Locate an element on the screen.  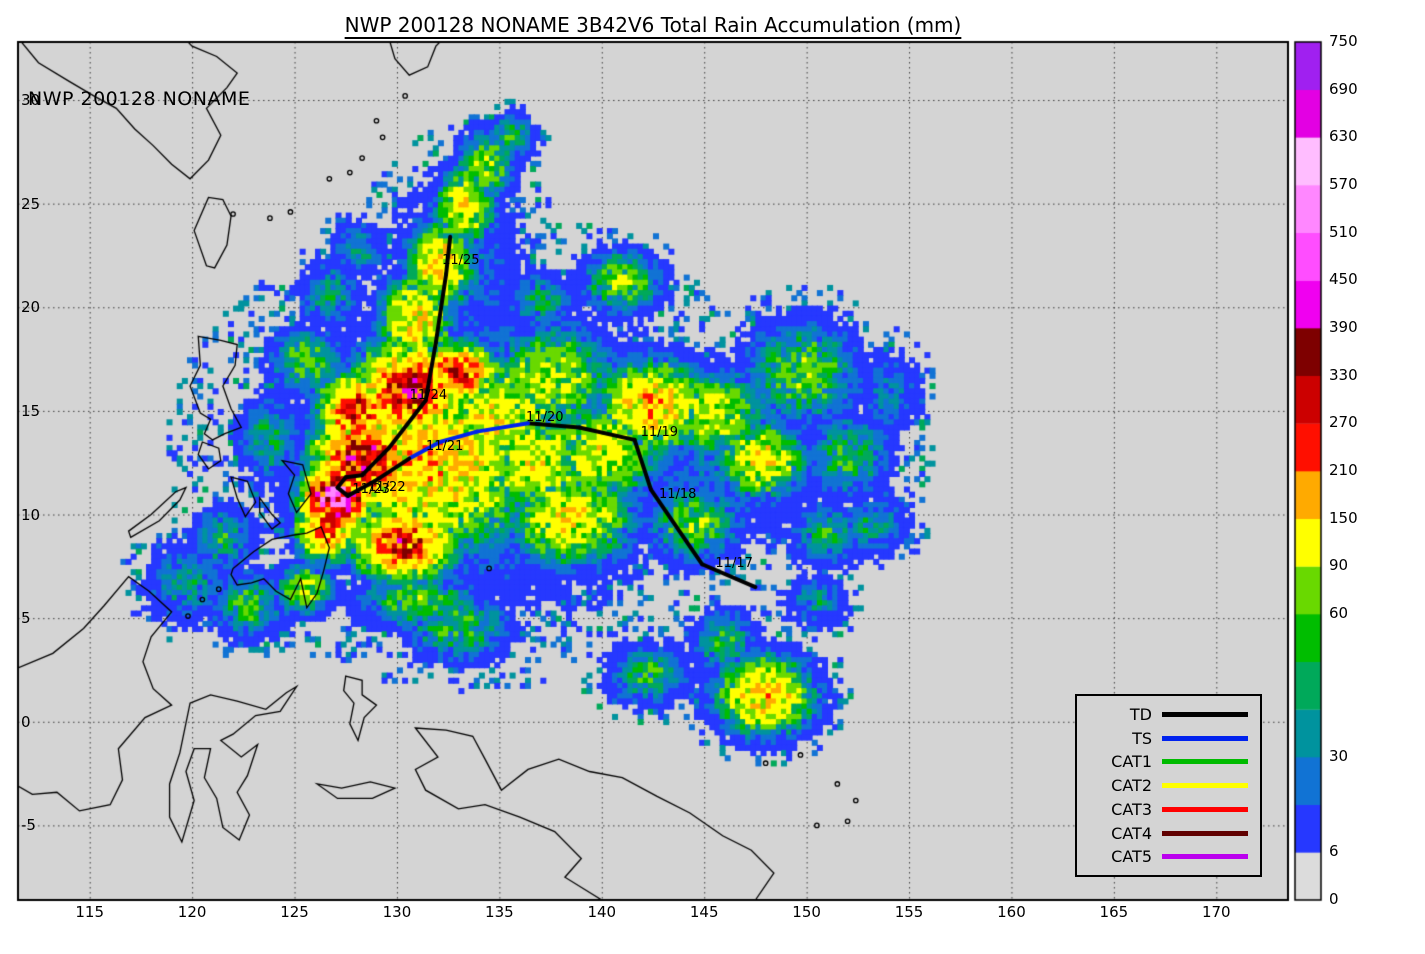
legend-item-ts: TS is located at coordinates (1165, 738).